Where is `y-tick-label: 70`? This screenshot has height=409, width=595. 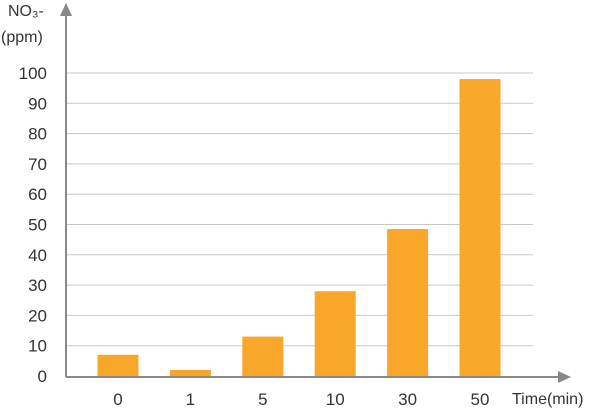
y-tick-label: 70 is located at coordinates (37, 164).